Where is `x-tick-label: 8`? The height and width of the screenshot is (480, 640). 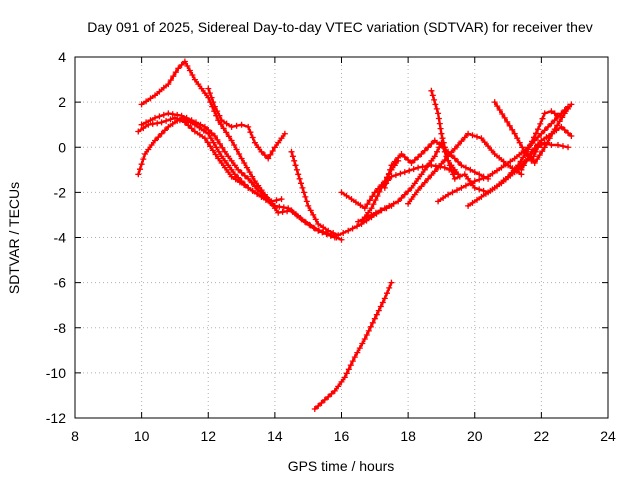
x-tick-label: 8 is located at coordinates (75, 436).